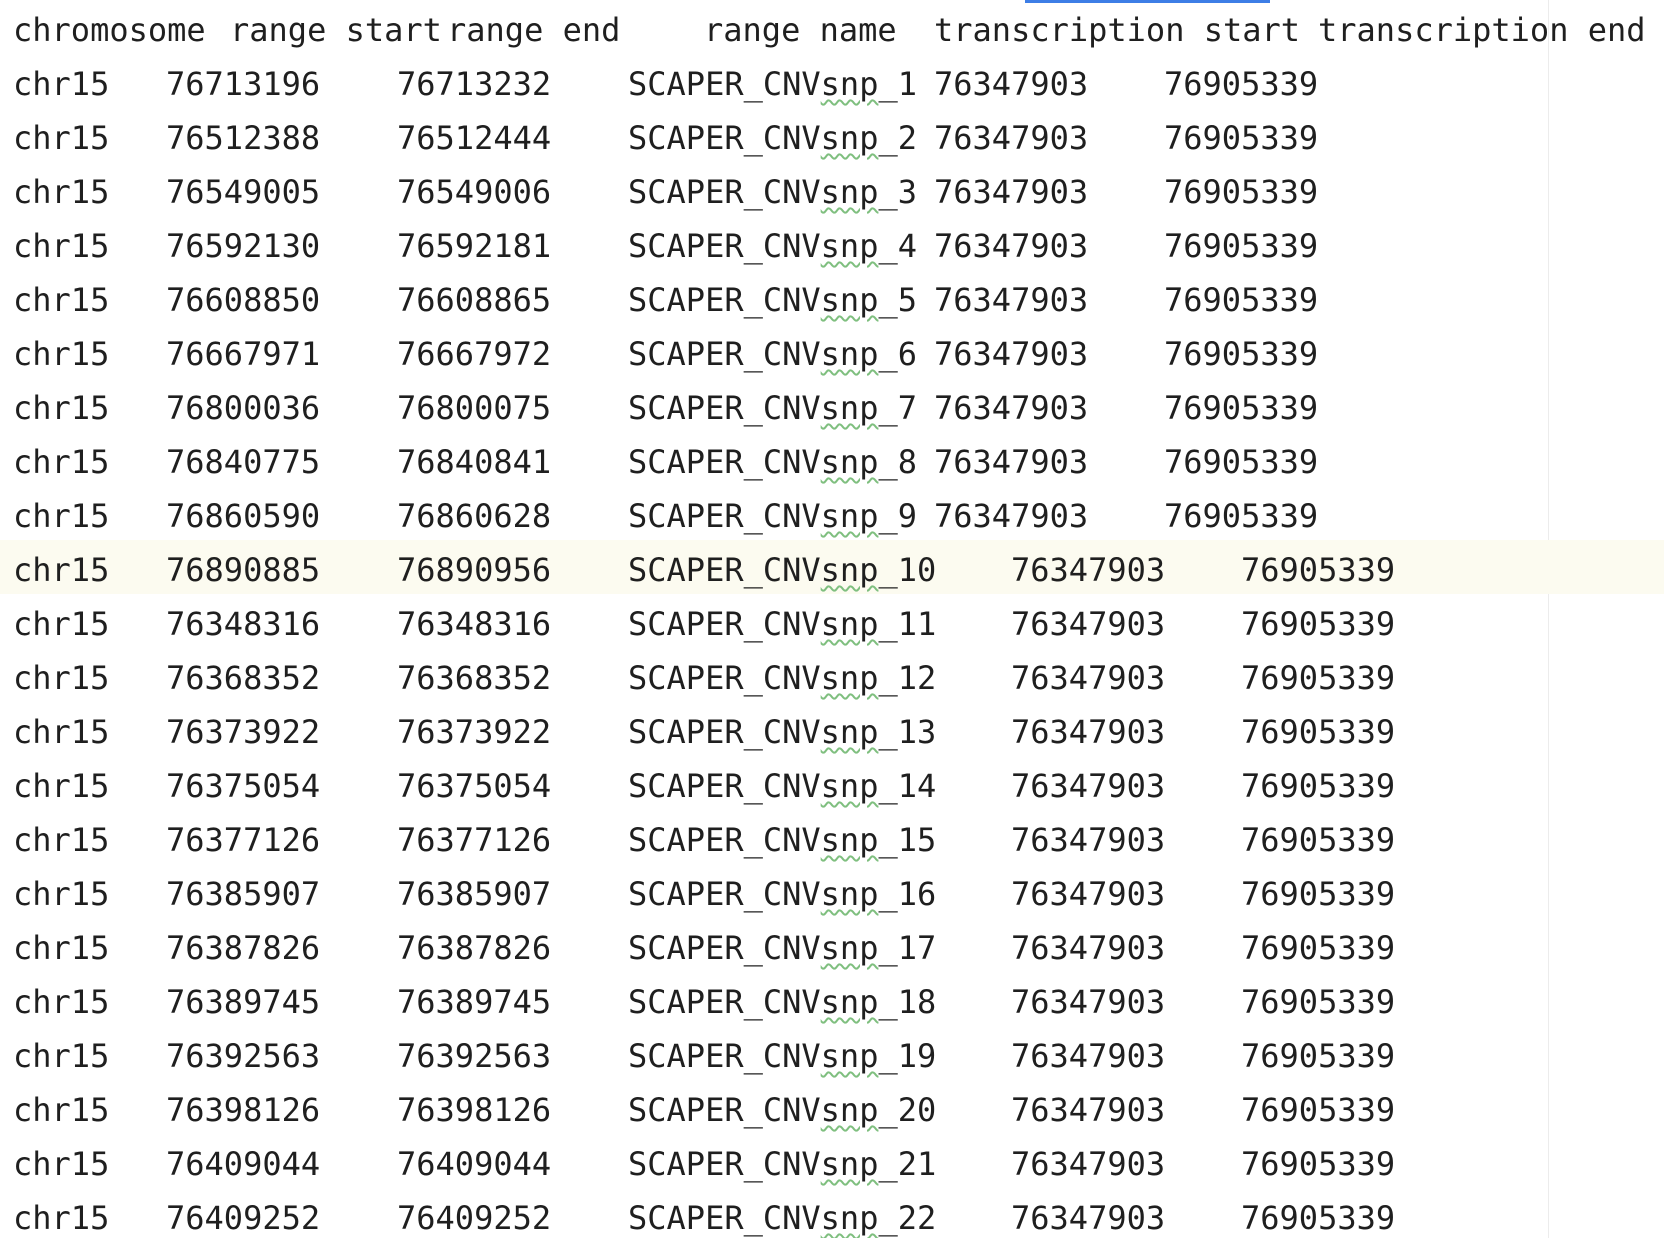 The image size is (1664, 1238). What do you see at coordinates (243, 894) in the screenshot?
I see `cell-range-start: 76385907` at bounding box center [243, 894].